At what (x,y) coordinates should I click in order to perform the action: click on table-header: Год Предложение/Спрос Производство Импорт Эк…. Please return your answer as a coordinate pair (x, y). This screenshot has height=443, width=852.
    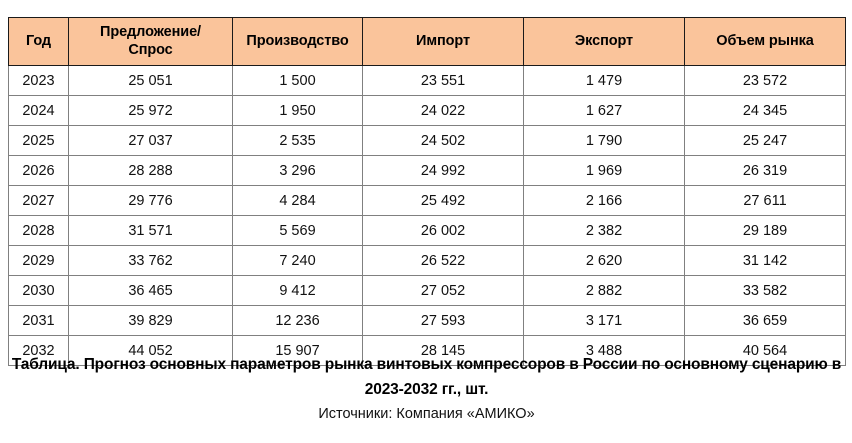
    Looking at the image, I should click on (427, 41).